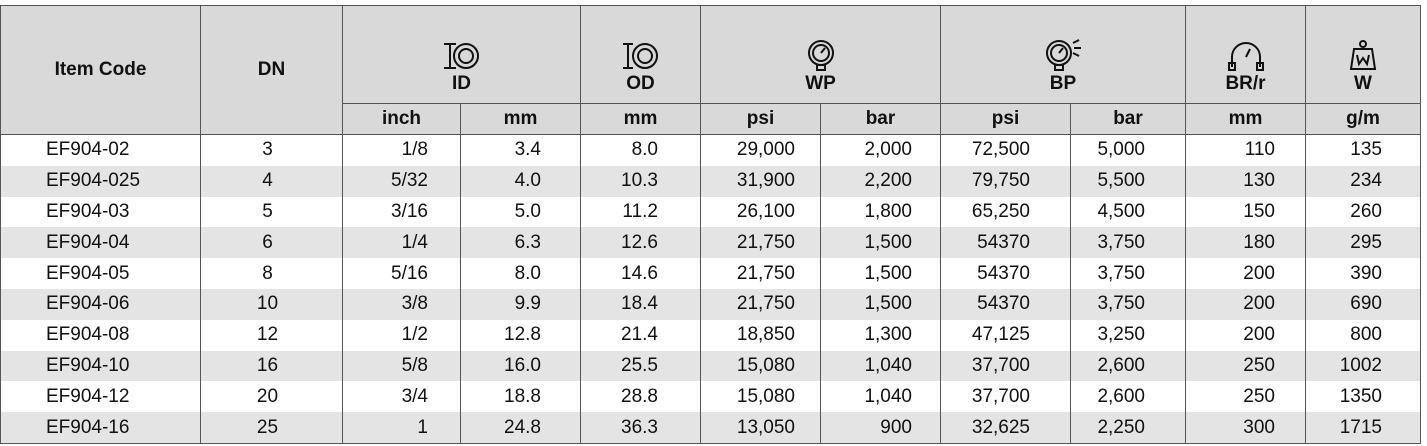 Image resolution: width=1427 pixels, height=446 pixels. I want to click on data-cell: 25, so click(271, 428).